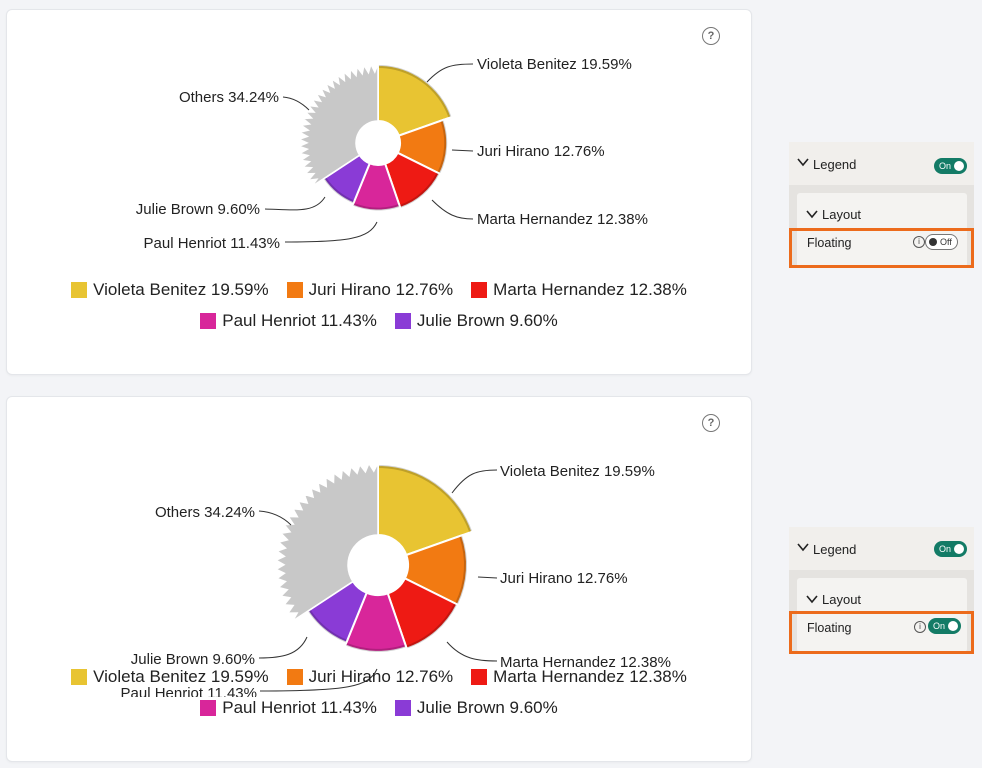 Image resolution: width=982 pixels, height=768 pixels. I want to click on floating-toggle: Off, so click(941, 242).